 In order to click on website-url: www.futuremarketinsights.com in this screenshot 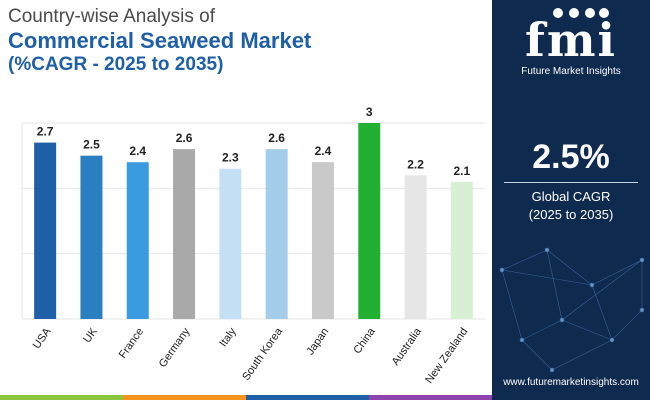, I will do `click(571, 382)`.